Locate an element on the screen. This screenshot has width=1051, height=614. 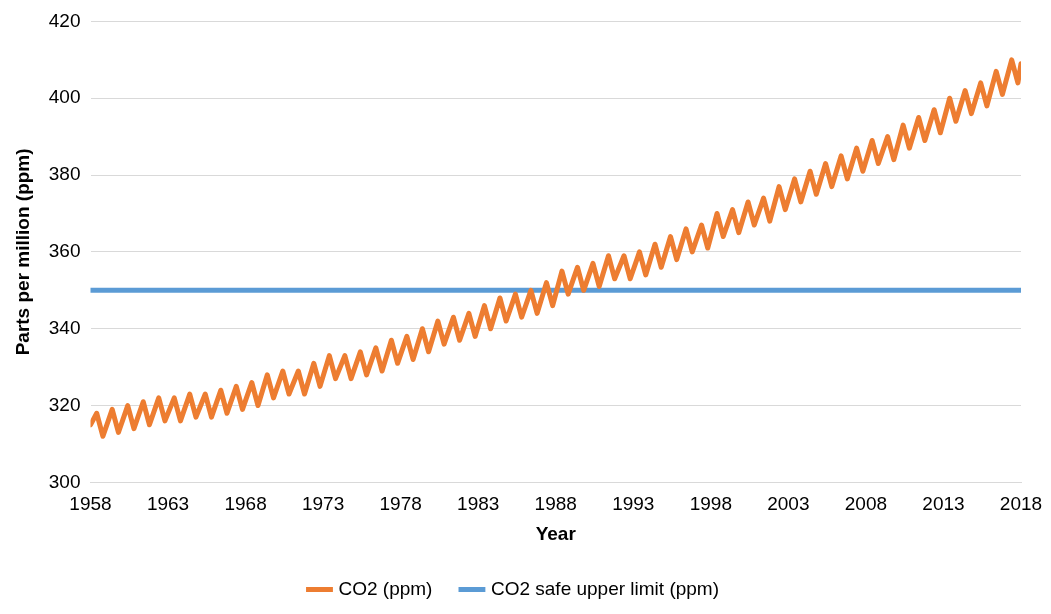
x-tick-label: 2018 is located at coordinates (1021, 504).